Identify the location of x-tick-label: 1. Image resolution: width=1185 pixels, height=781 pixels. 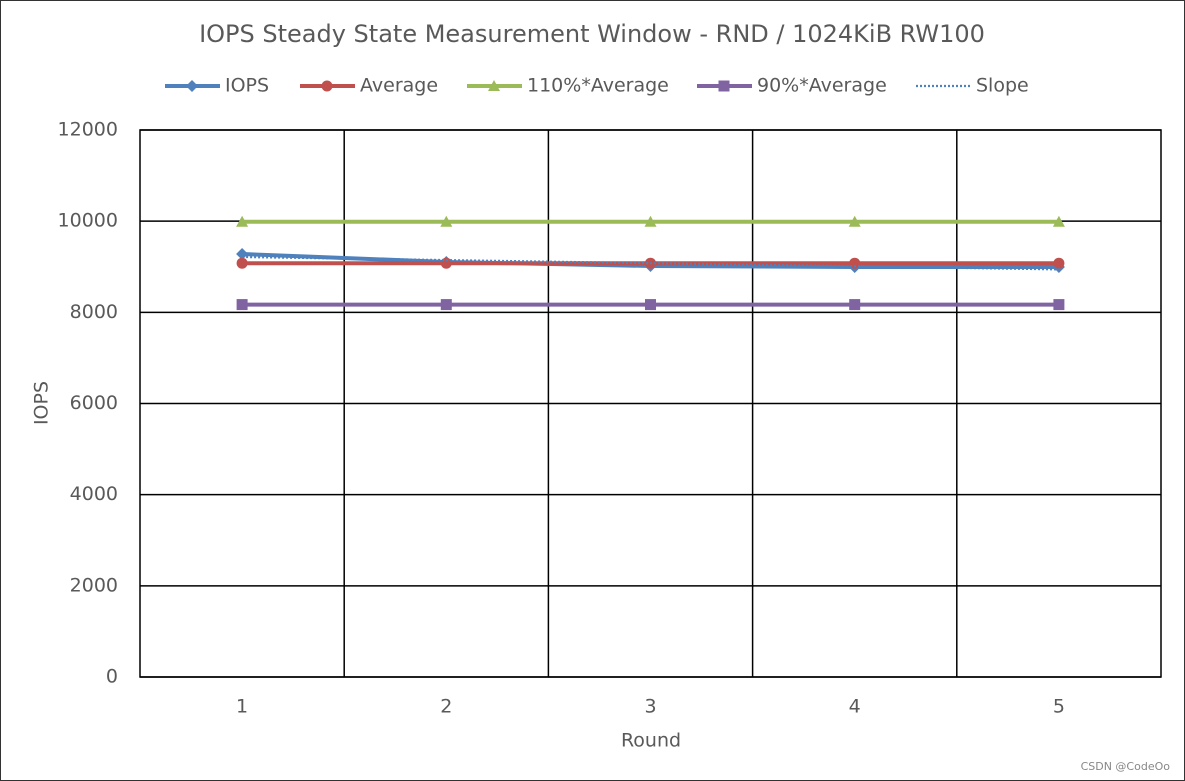
(242, 707).